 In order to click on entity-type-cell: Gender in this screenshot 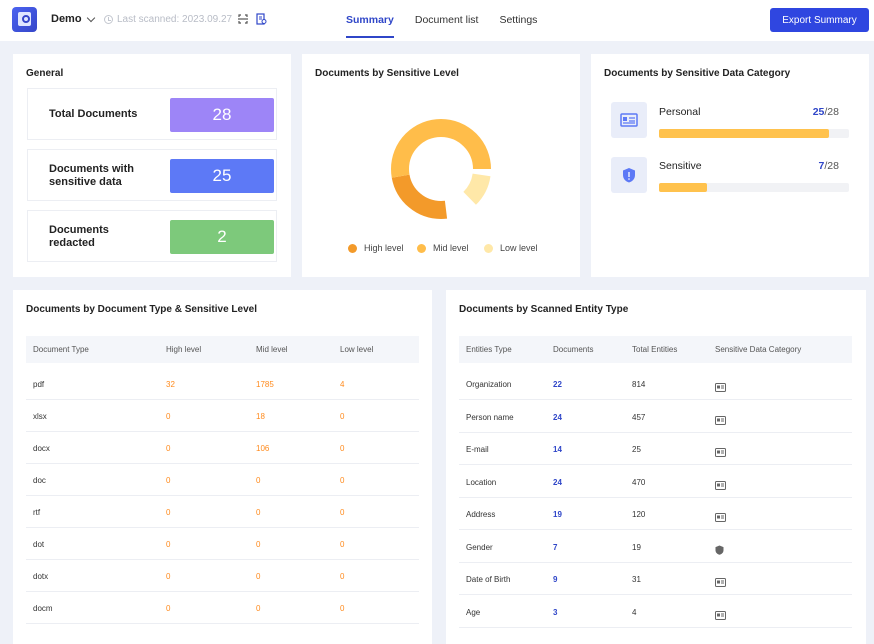, I will do `click(479, 547)`.